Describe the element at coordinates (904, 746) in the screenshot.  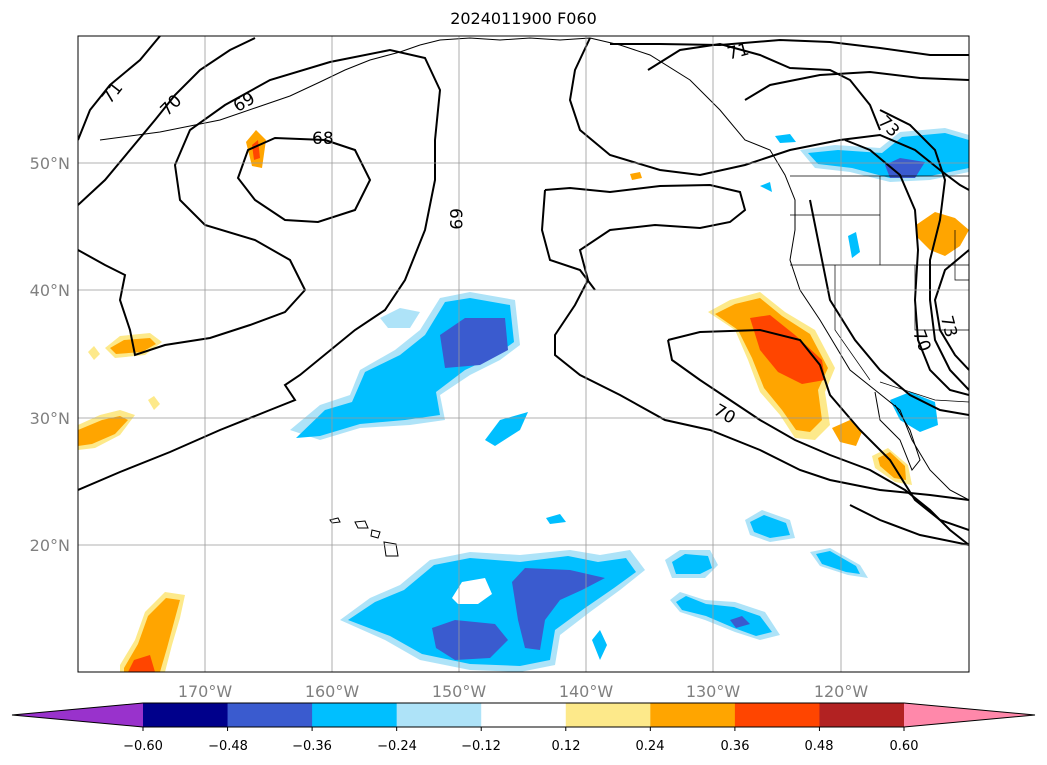
I see `colorbar-tick-label: 0.60` at that location.